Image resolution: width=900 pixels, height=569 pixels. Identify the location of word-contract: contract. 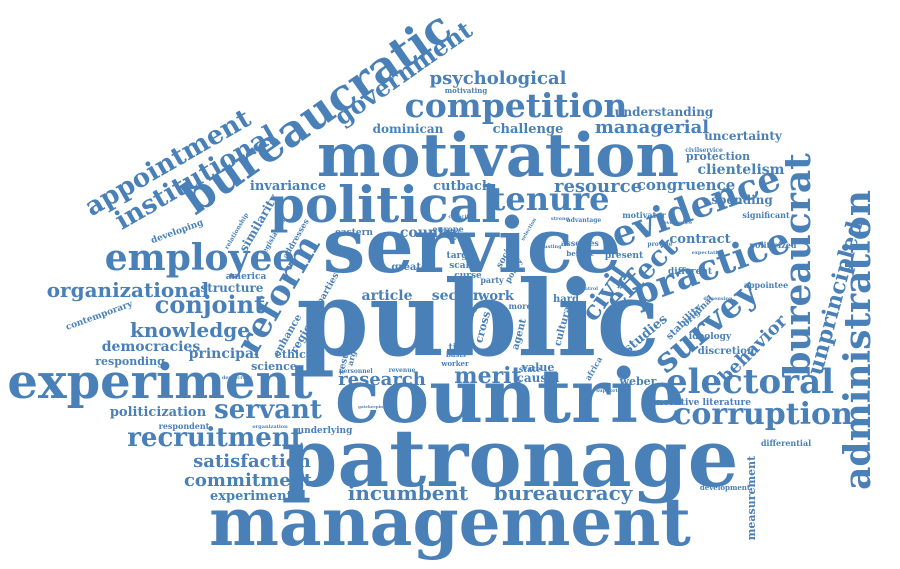
(699, 239).